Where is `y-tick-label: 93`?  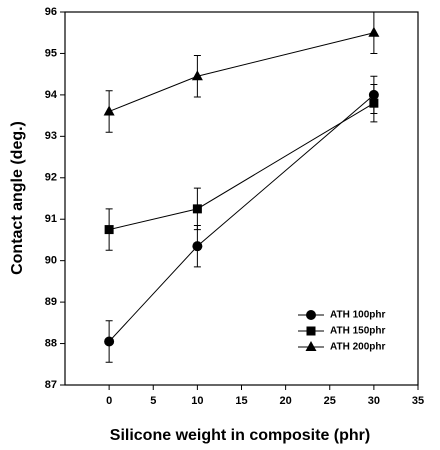 y-tick-label: 93 is located at coordinates (51, 136).